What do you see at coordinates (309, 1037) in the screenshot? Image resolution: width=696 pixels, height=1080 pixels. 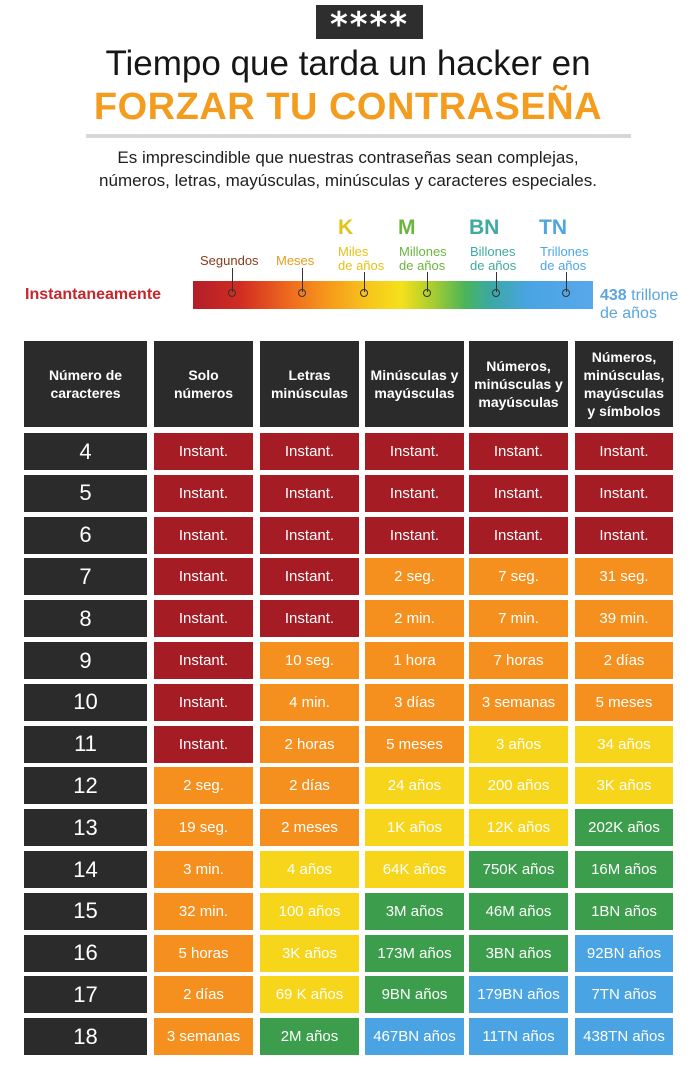 I see `time-cell: 2M años` at bounding box center [309, 1037].